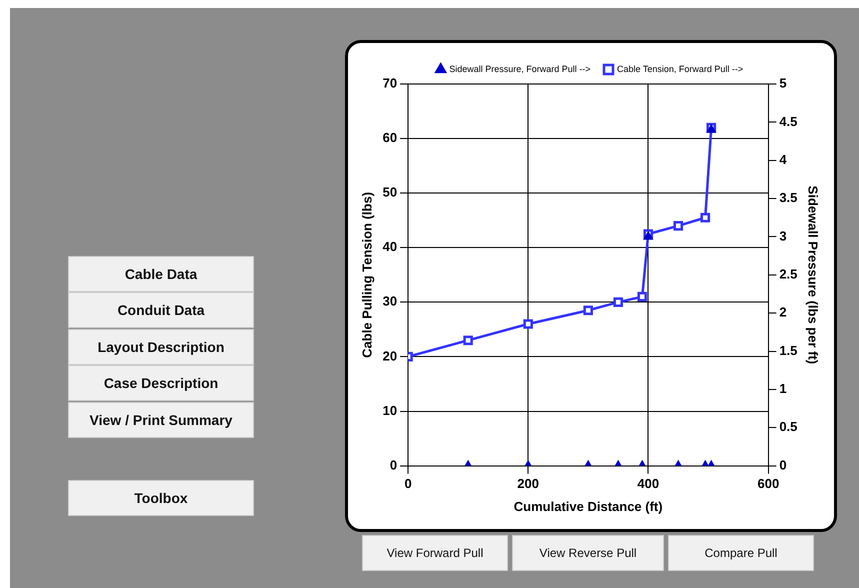 The image size is (859, 588). I want to click on text: Layout Description, so click(161, 347).